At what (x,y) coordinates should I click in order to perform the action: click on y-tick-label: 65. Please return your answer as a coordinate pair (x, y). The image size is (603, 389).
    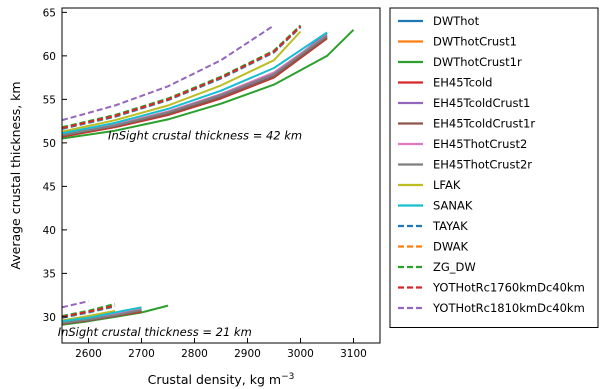
    Looking at the image, I should click on (49, 13).